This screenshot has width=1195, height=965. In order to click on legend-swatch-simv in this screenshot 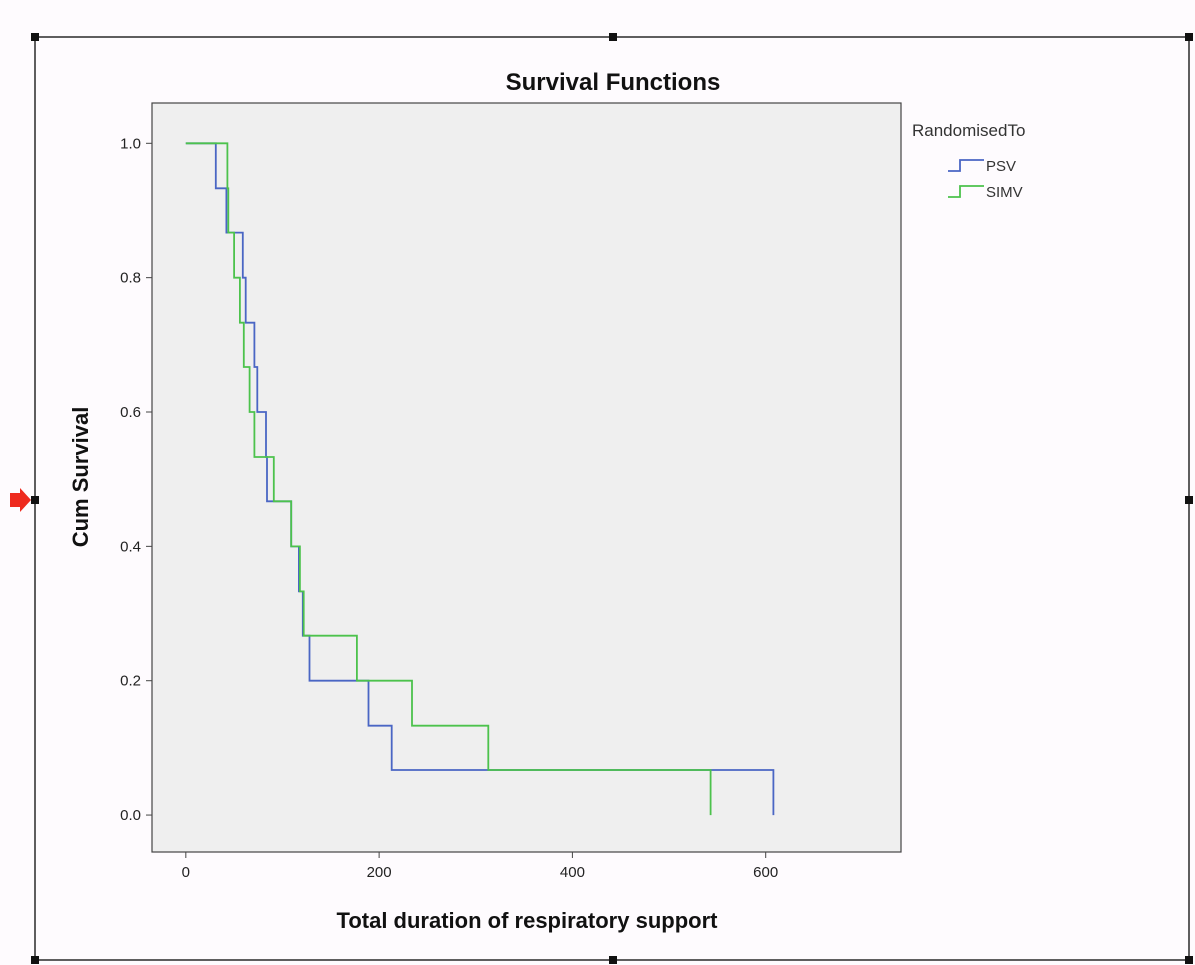, I will do `click(966, 191)`.